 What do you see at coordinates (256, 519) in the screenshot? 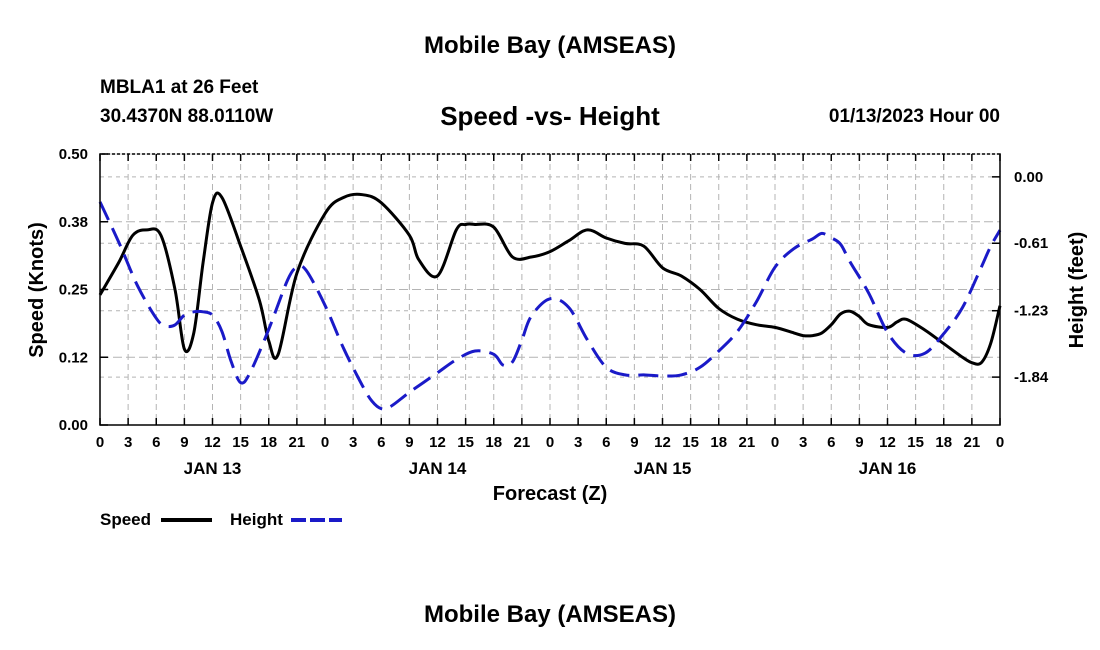
I see `legend-height-label: Height` at bounding box center [256, 519].